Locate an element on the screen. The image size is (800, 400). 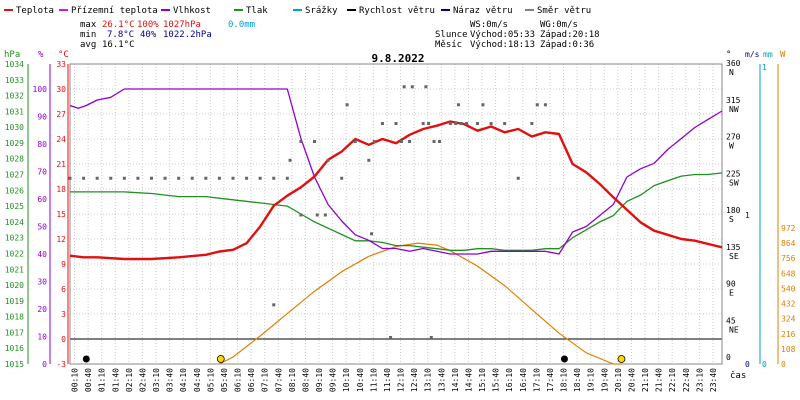
direction-label: E is located at coordinates (731, 293).